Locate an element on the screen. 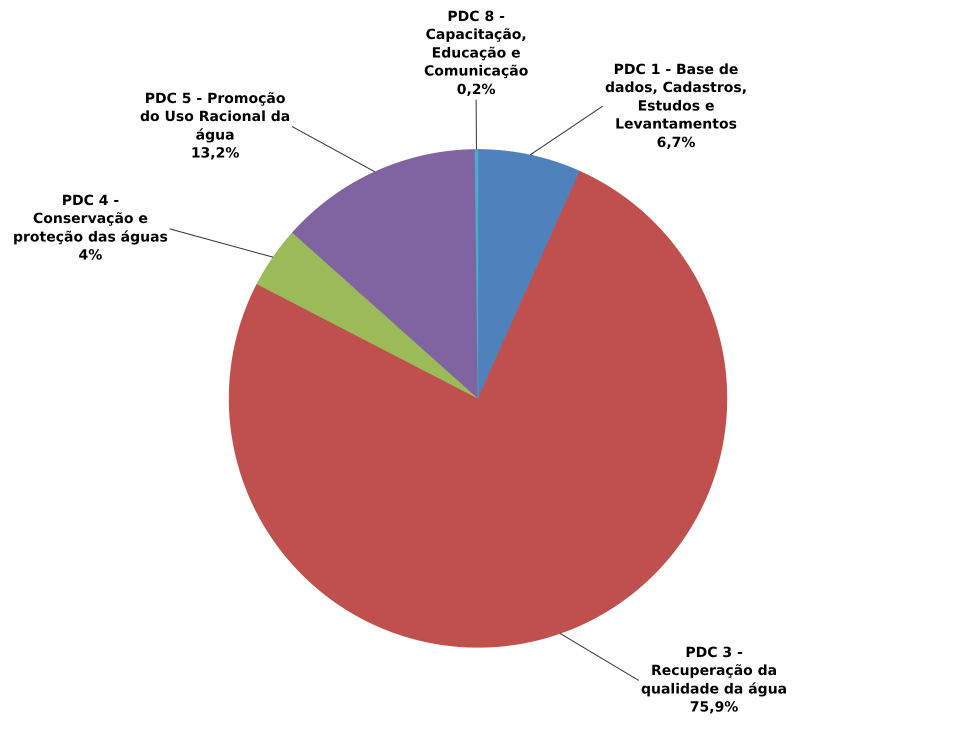 The height and width of the screenshot is (747, 956). slice-label: PDC 8 - Capacitação, Educação e Comunicação is located at coordinates (476, 44).